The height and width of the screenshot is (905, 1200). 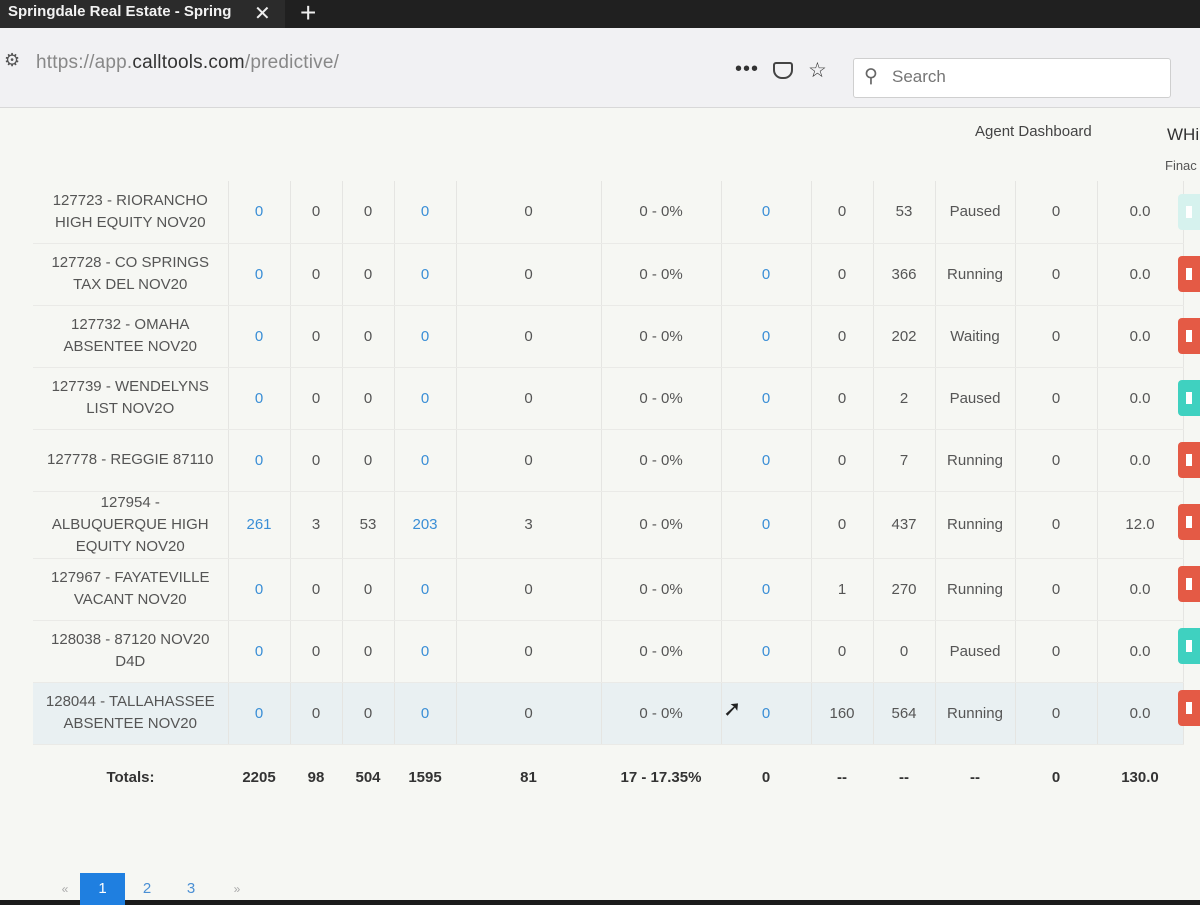 What do you see at coordinates (904, 212) in the screenshot?
I see `stat-cell-c9: 53` at bounding box center [904, 212].